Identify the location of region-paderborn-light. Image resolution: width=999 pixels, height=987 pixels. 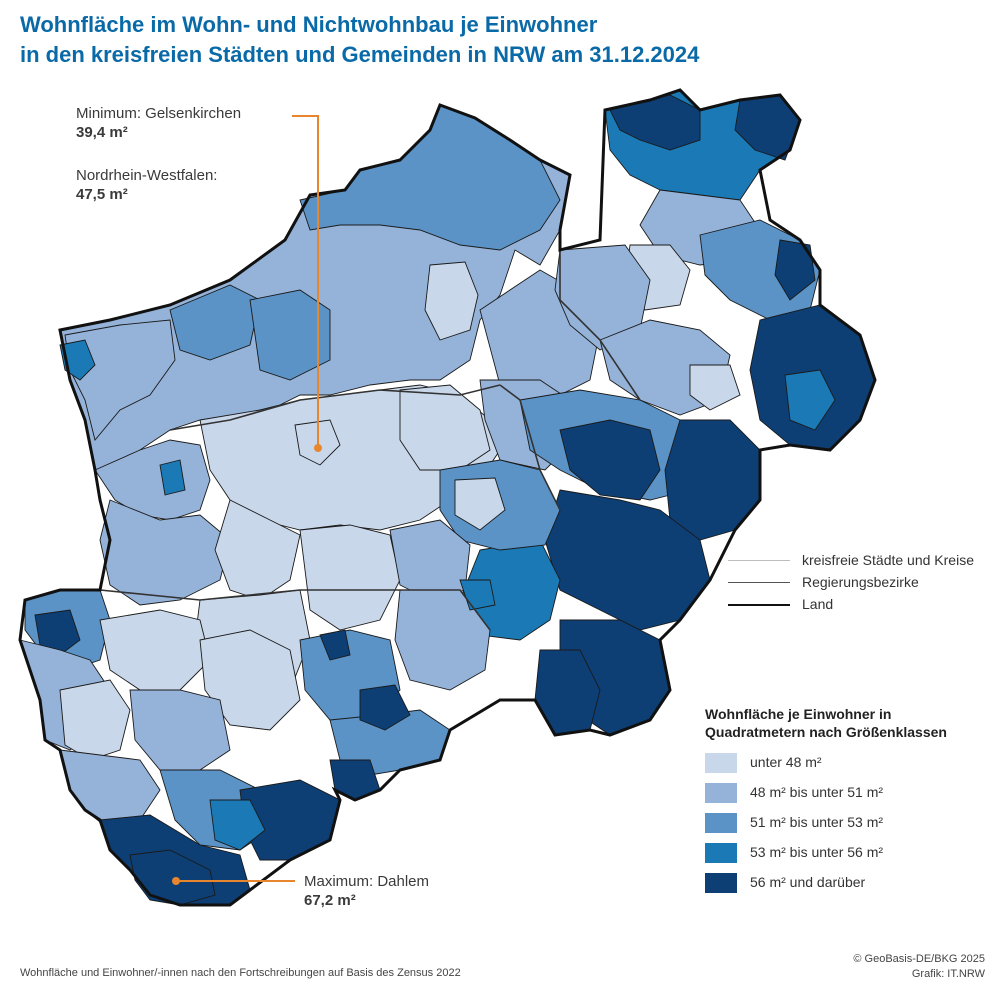
(715, 387).